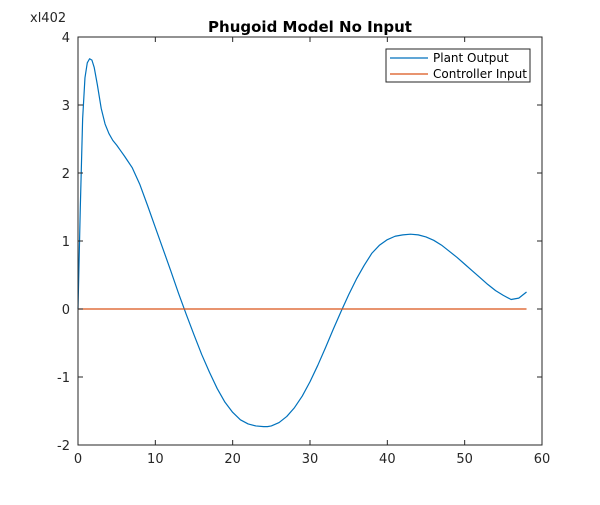  I want to click on x-tick-label: 50, so click(464, 459).